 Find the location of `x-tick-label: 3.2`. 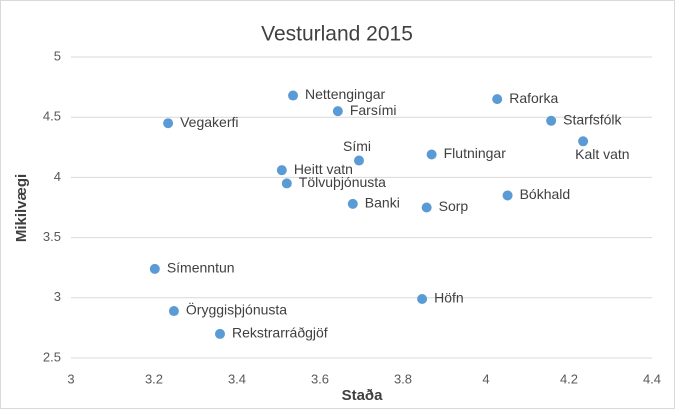

x-tick-label: 3.2 is located at coordinates (154, 378).